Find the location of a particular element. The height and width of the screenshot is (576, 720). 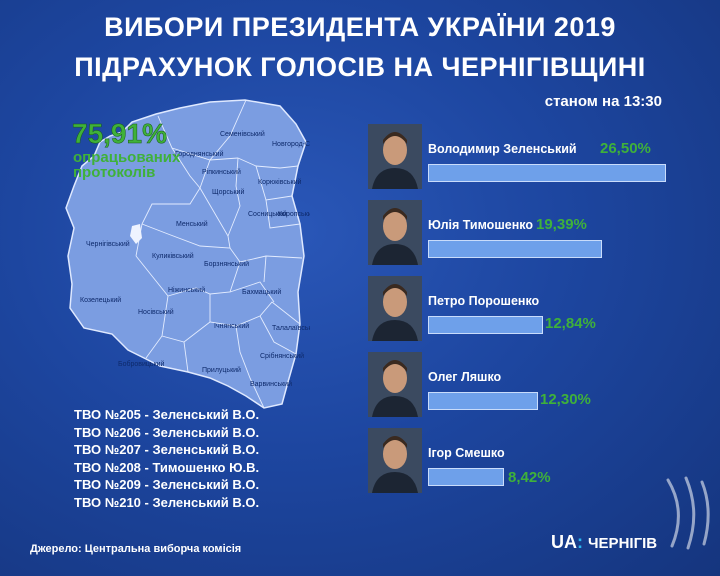

map-label: Ріпкинський is located at coordinates (221, 172).